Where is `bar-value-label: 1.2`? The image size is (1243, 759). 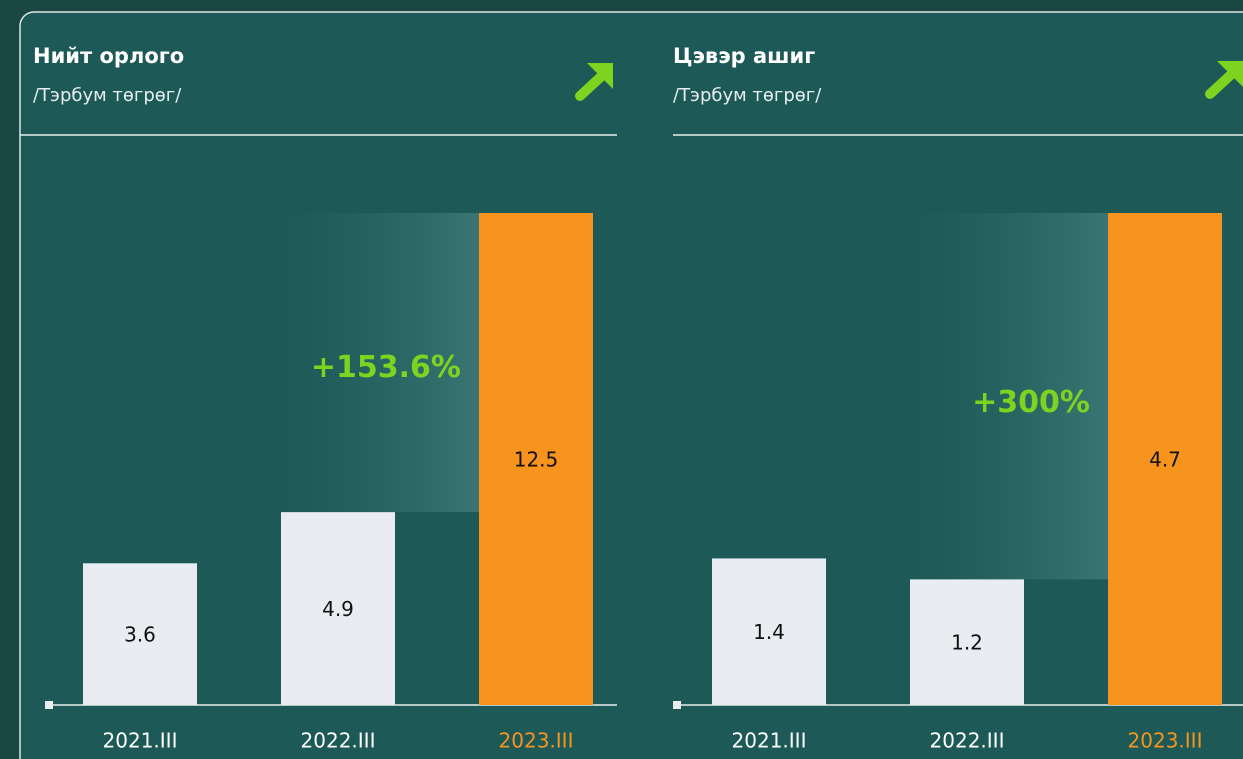
bar-value-label: 1.2 is located at coordinates (967, 643).